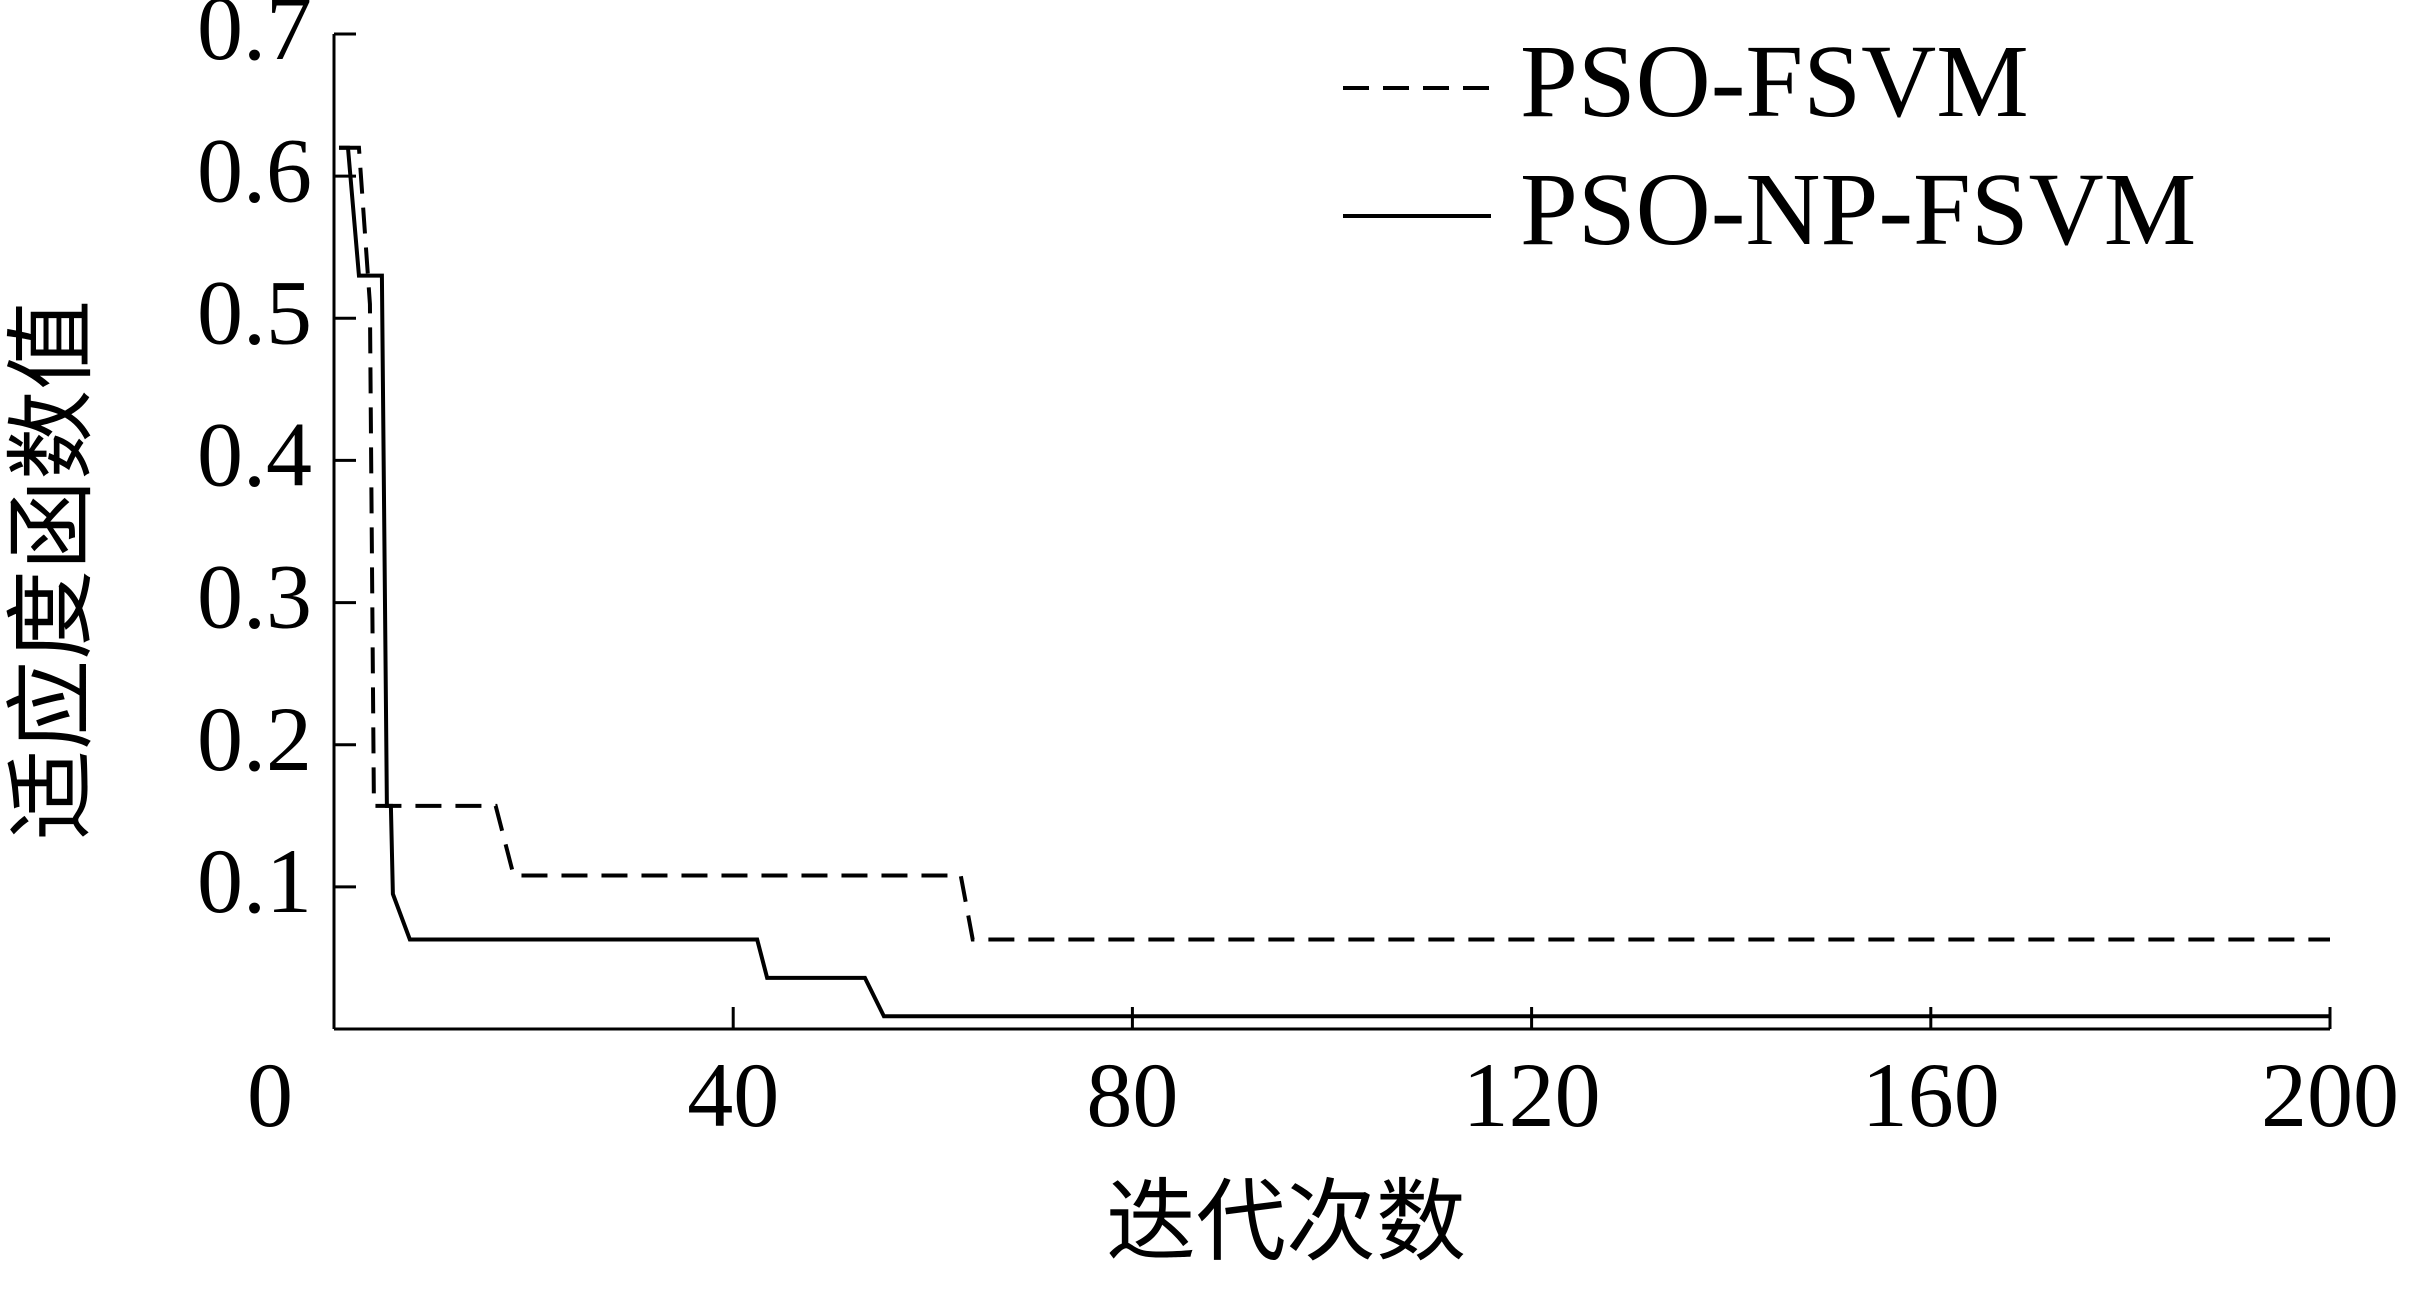  What do you see at coordinates (254, 881) in the screenshot?
I see `y-tick-label: 0.1` at bounding box center [254, 881].